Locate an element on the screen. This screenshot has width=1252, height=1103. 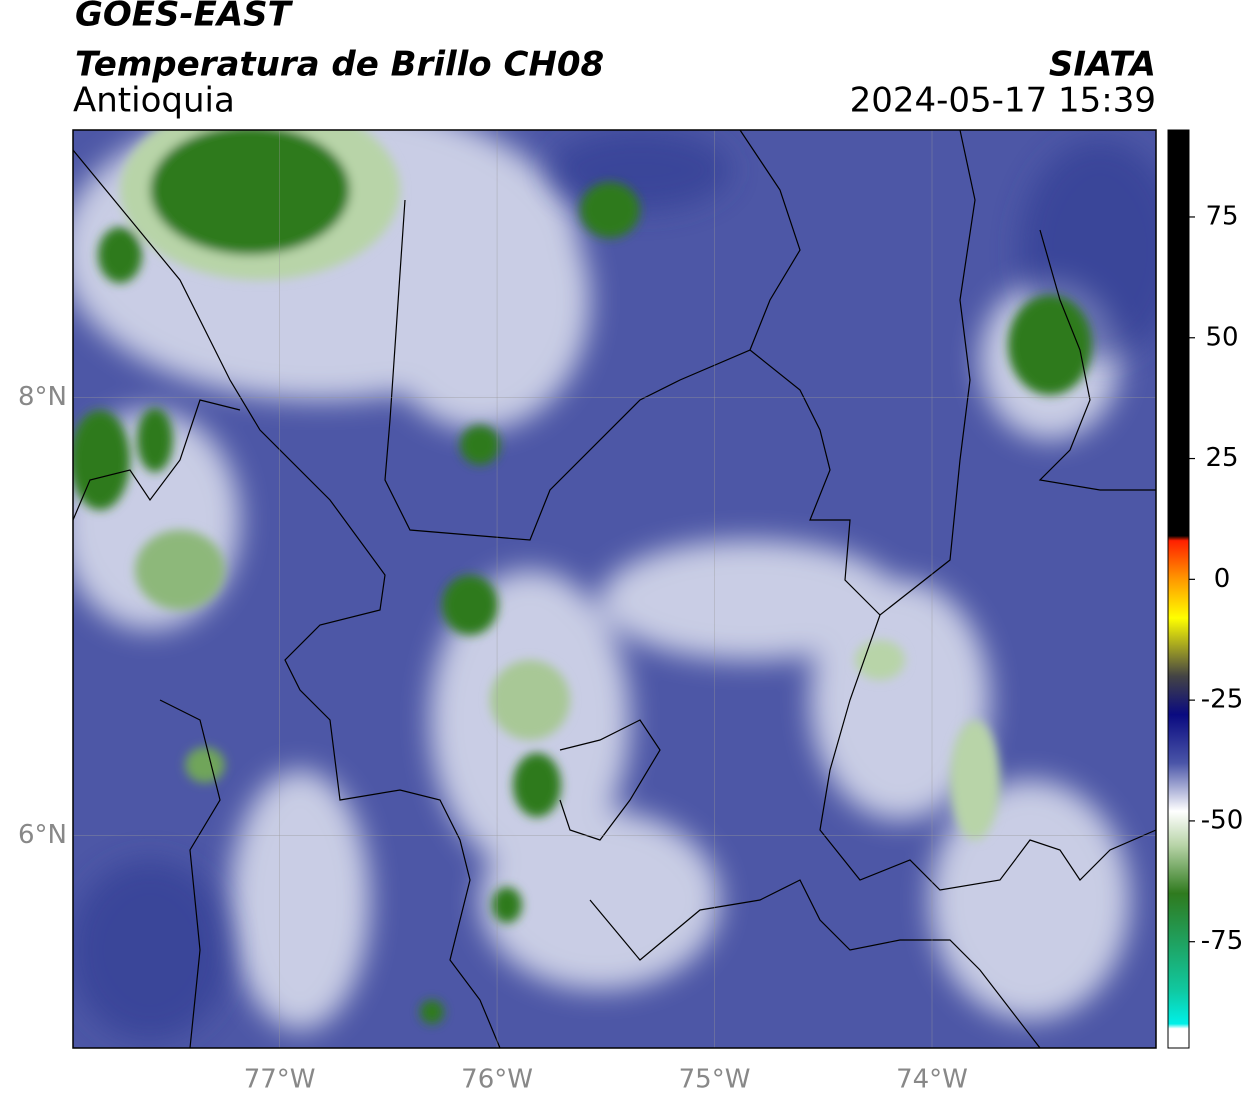
x-tick-label: 76°W is located at coordinates (497, 1080).